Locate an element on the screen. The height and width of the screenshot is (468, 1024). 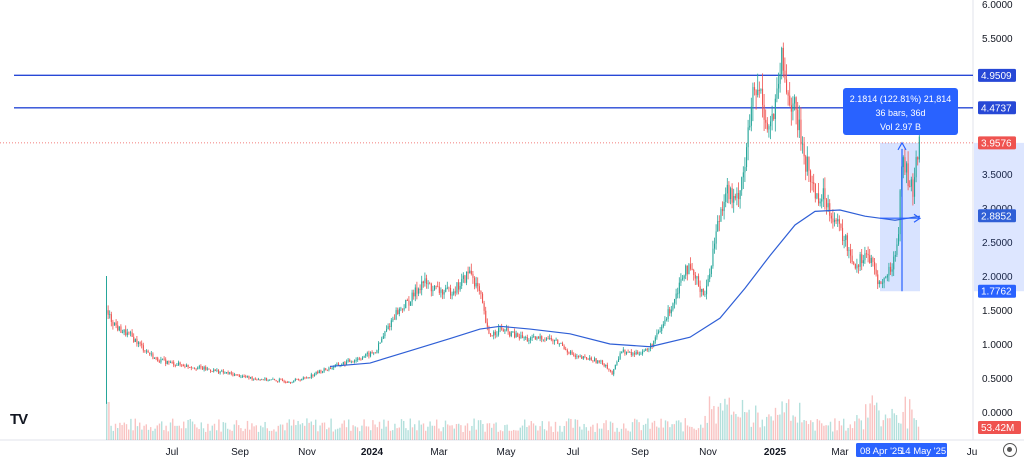
settings-icon is located at coordinates (1010, 450).